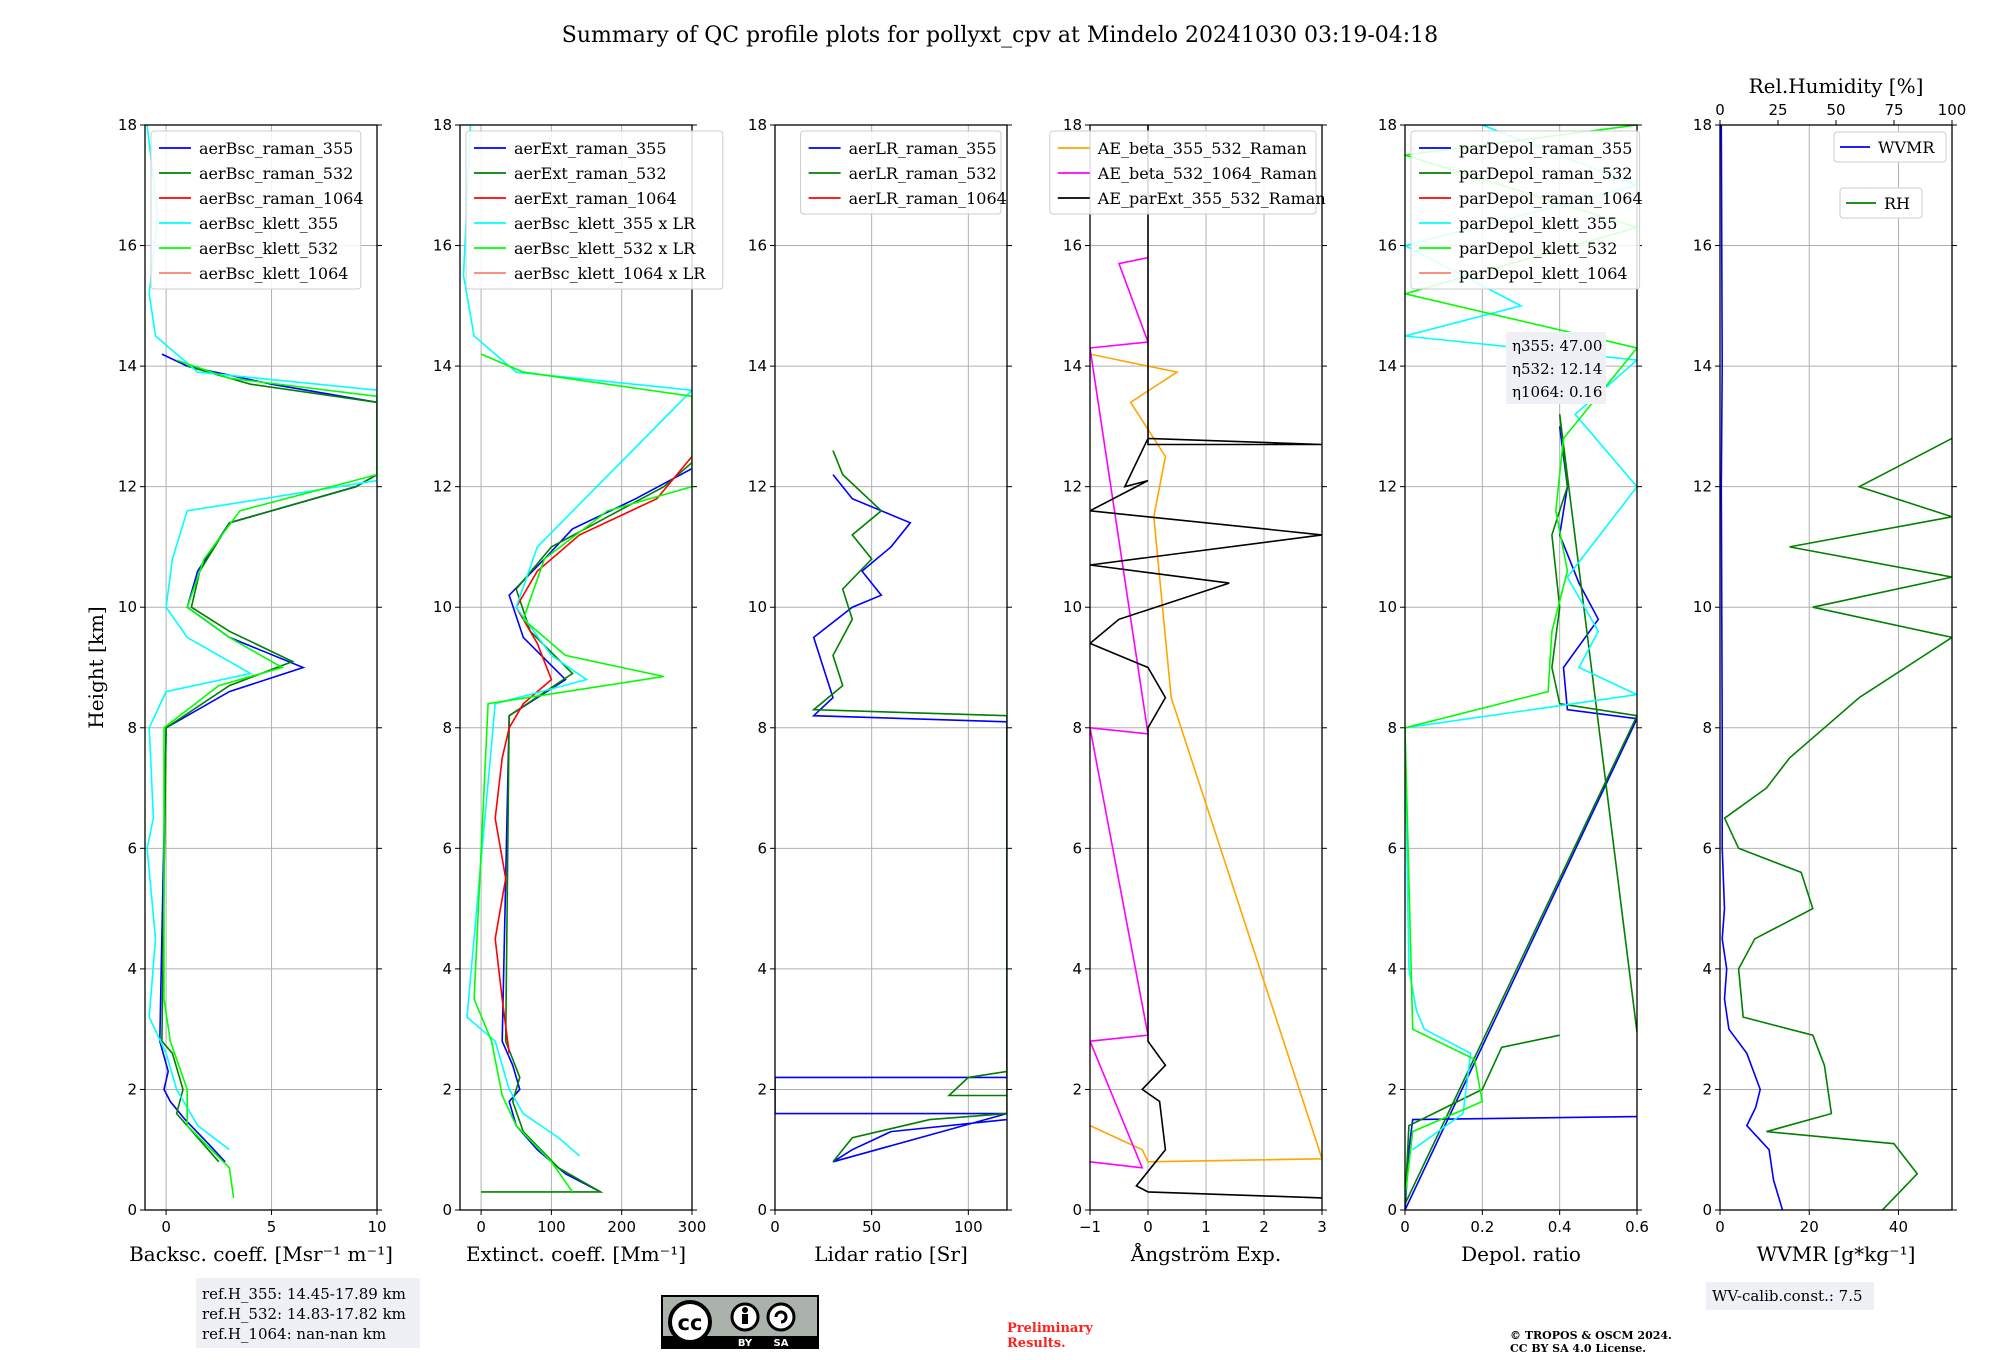 The width and height of the screenshot is (2000, 1360). Describe the element at coordinates (923, 173) in the screenshot. I see `legend-label: aerLR_raman_532` at that location.